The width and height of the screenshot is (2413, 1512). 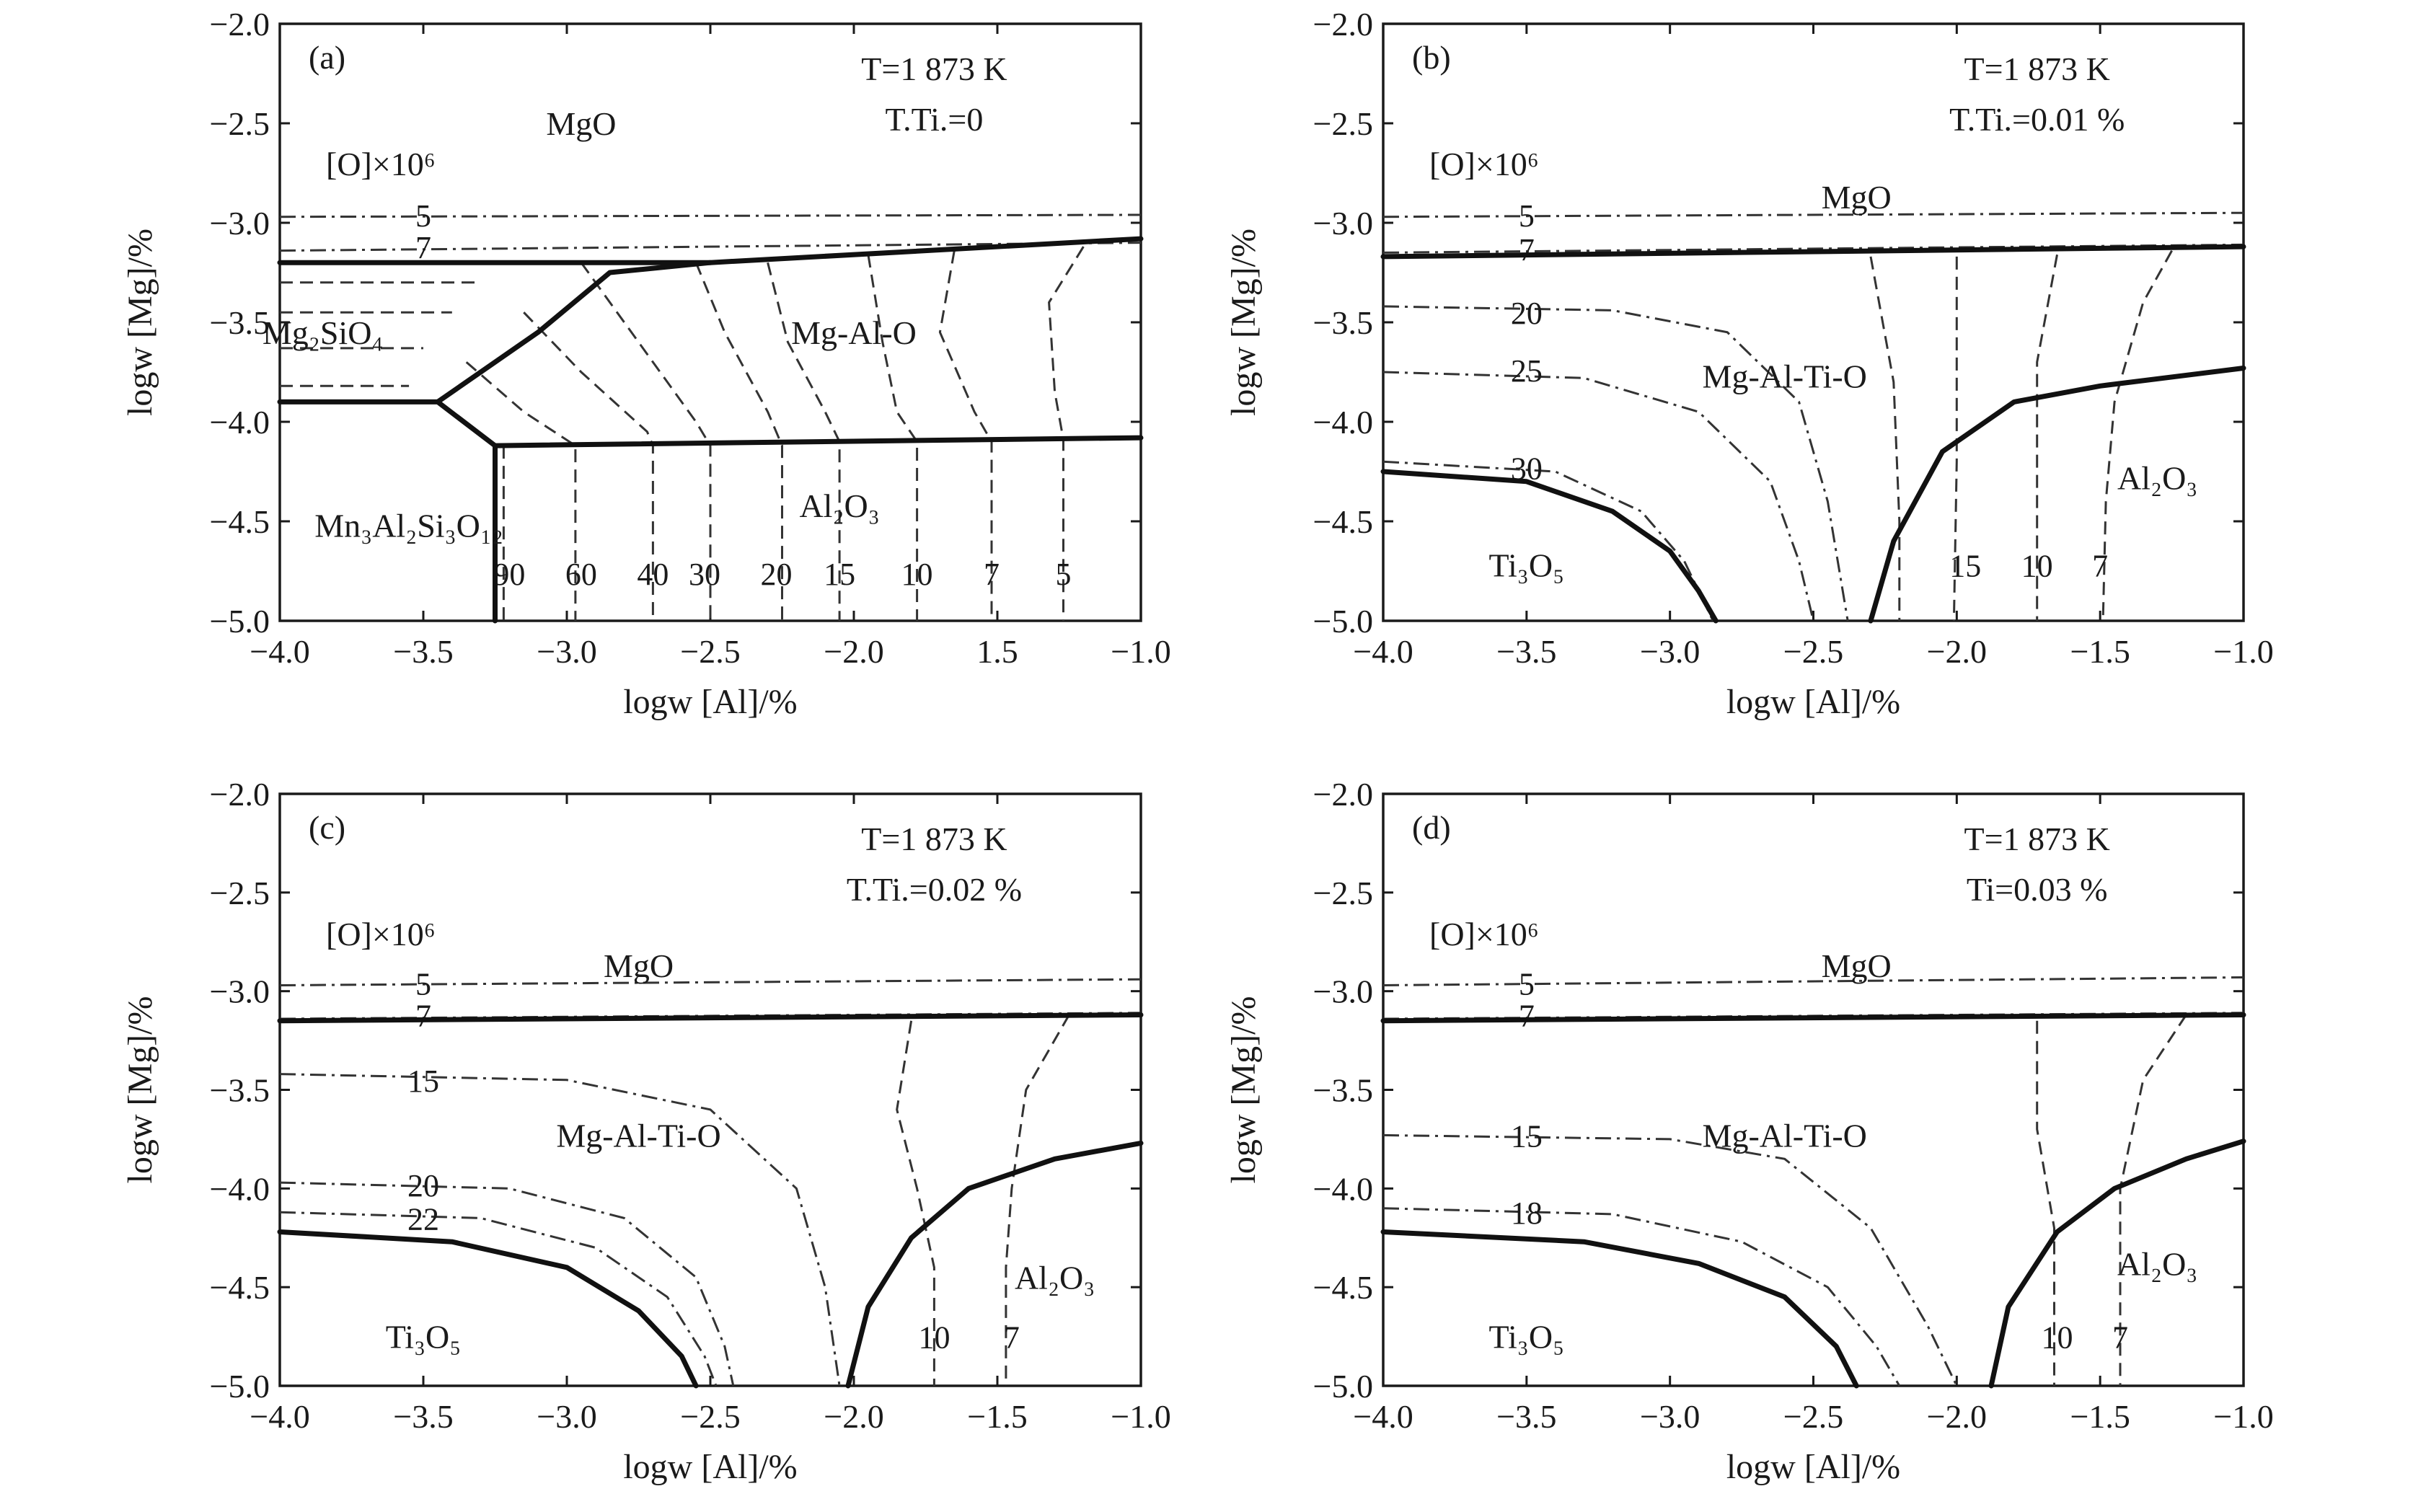 What do you see at coordinates (2037, 119) in the screenshot?
I see `titanium-note: T.Ti.=0.01 %` at bounding box center [2037, 119].